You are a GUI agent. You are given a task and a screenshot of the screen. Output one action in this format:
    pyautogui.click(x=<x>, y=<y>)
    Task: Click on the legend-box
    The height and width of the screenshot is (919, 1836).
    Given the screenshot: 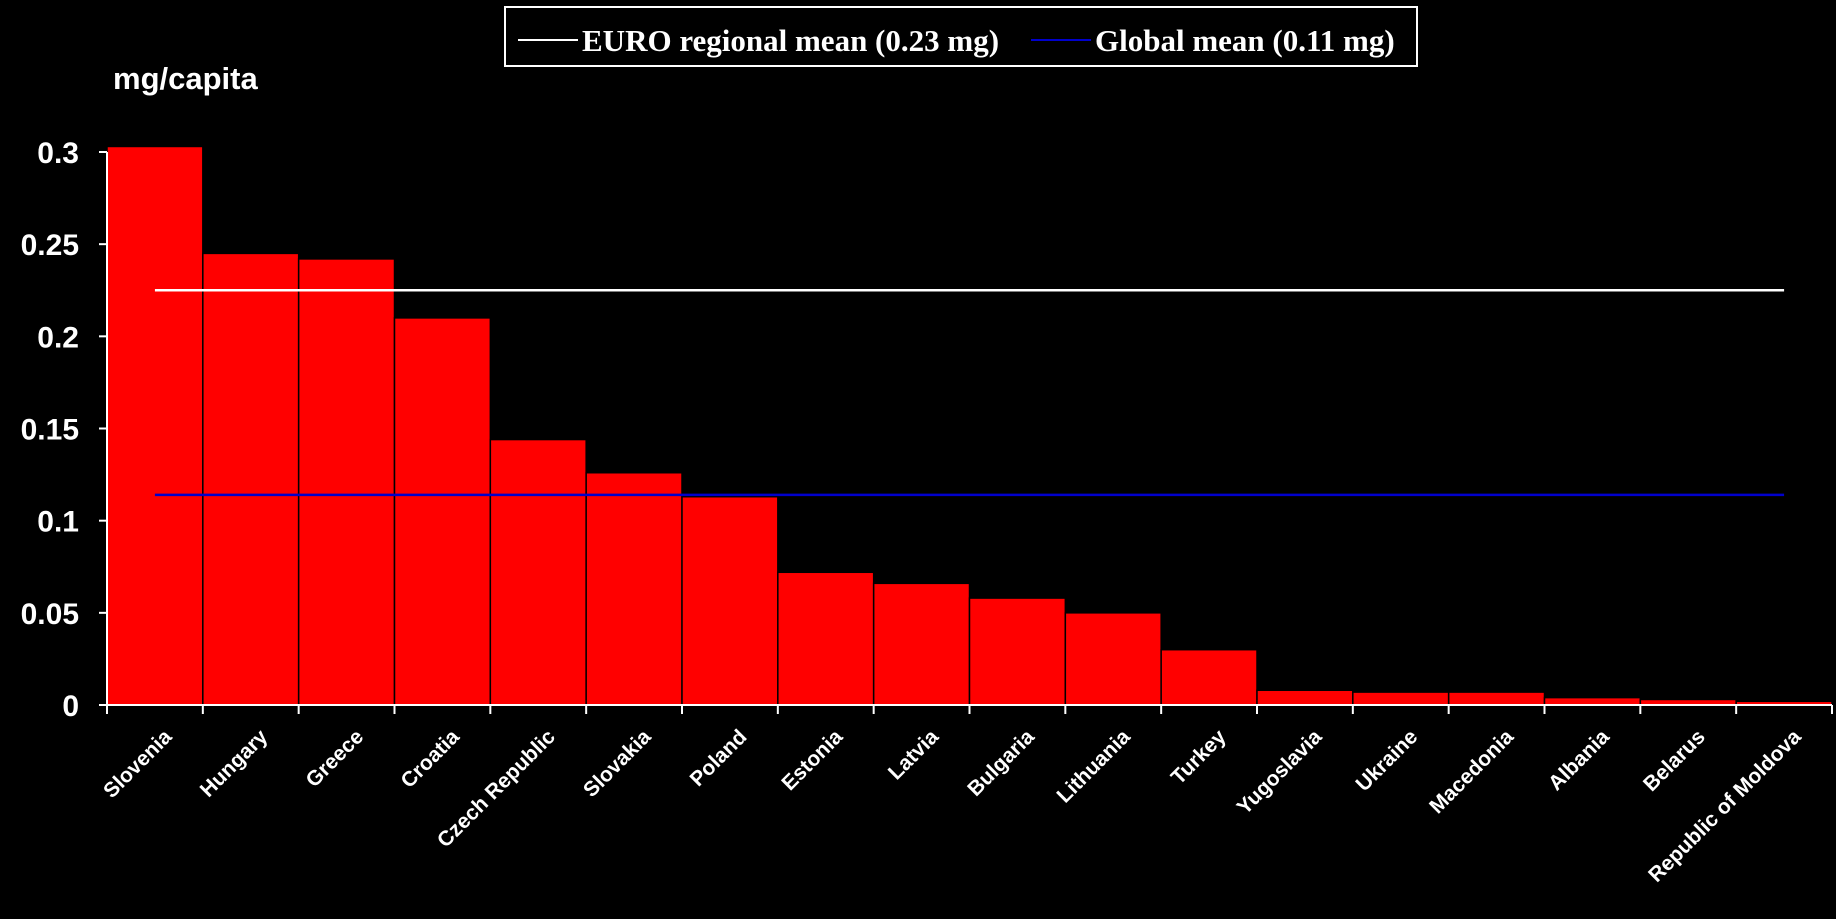 What is the action you would take?
    pyautogui.click(x=961, y=36)
    